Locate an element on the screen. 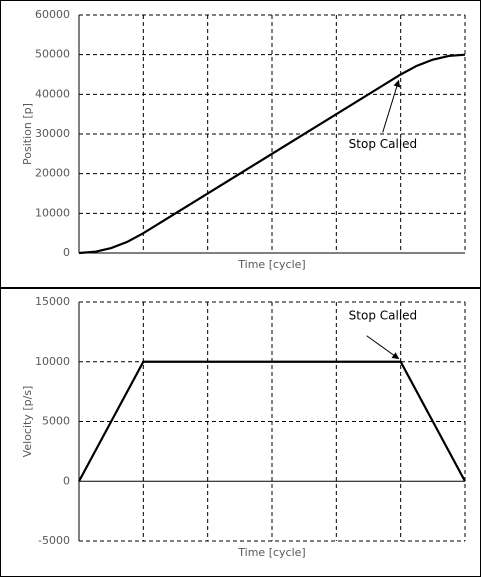 The image size is (481, 577). y-tick-label: 15000 is located at coordinates (52, 301).